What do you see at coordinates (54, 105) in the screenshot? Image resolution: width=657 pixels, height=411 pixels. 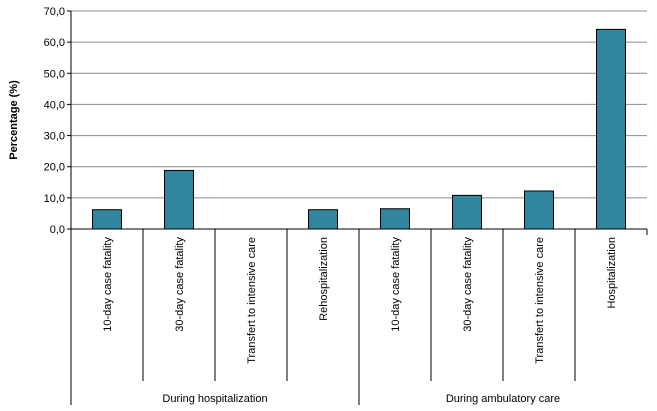 I see `y-tick-label: 40,0` at bounding box center [54, 105].